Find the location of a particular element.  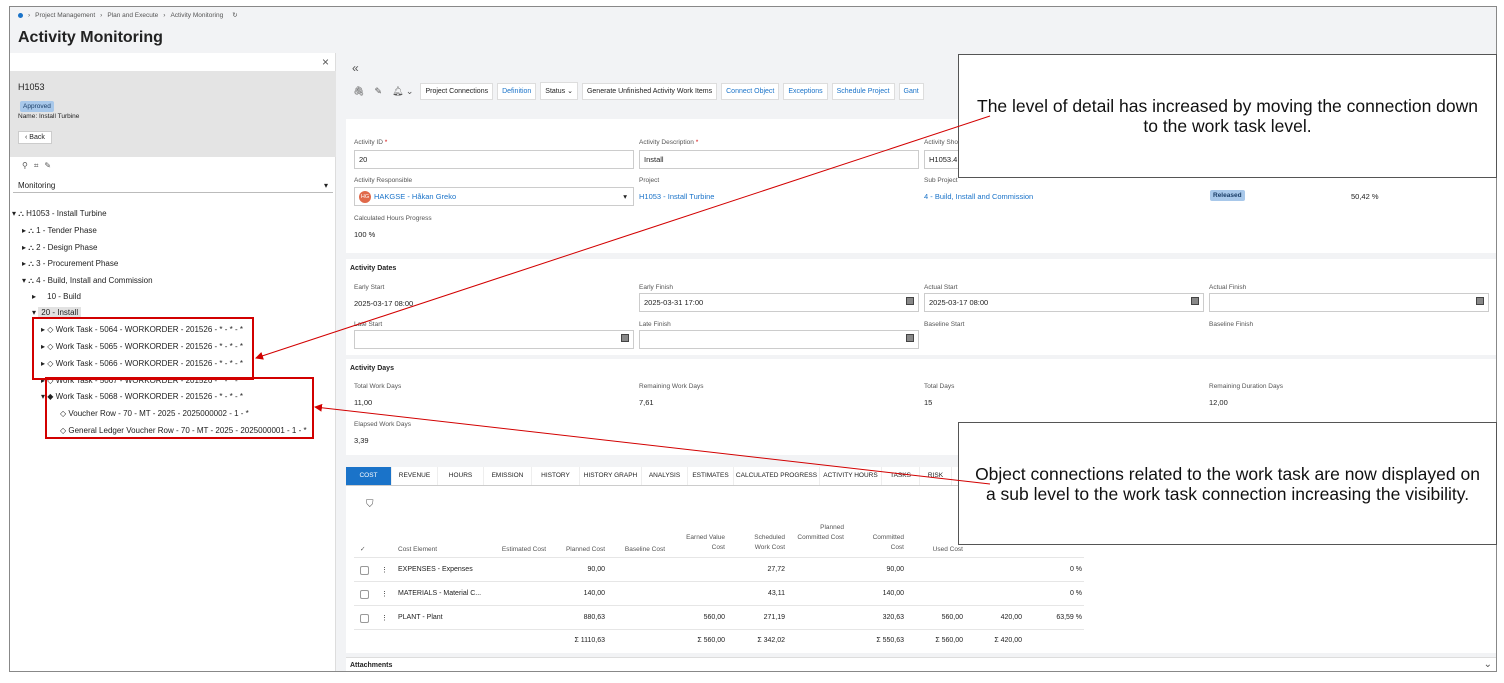

column-header: Baseline Cost is located at coordinates (644, 549).